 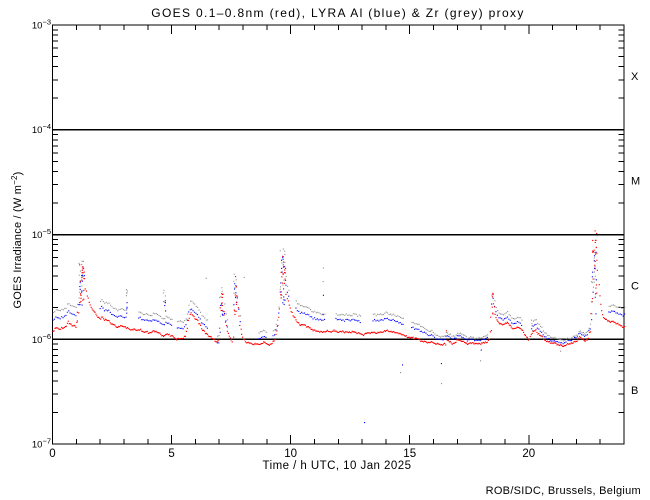 I want to click on svg-text: ROB/SIDC, Brussels, Belgium, so click(x=563, y=491).